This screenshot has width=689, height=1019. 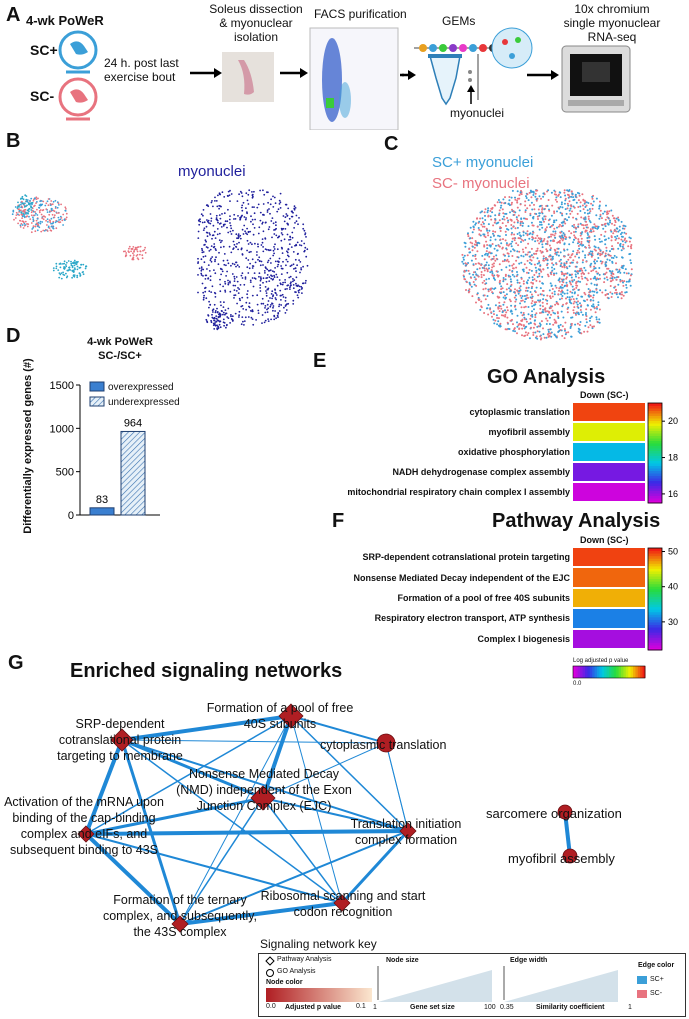 What do you see at coordinates (402, 960) in the screenshot?
I see `key-node-size: Node size` at bounding box center [402, 960].